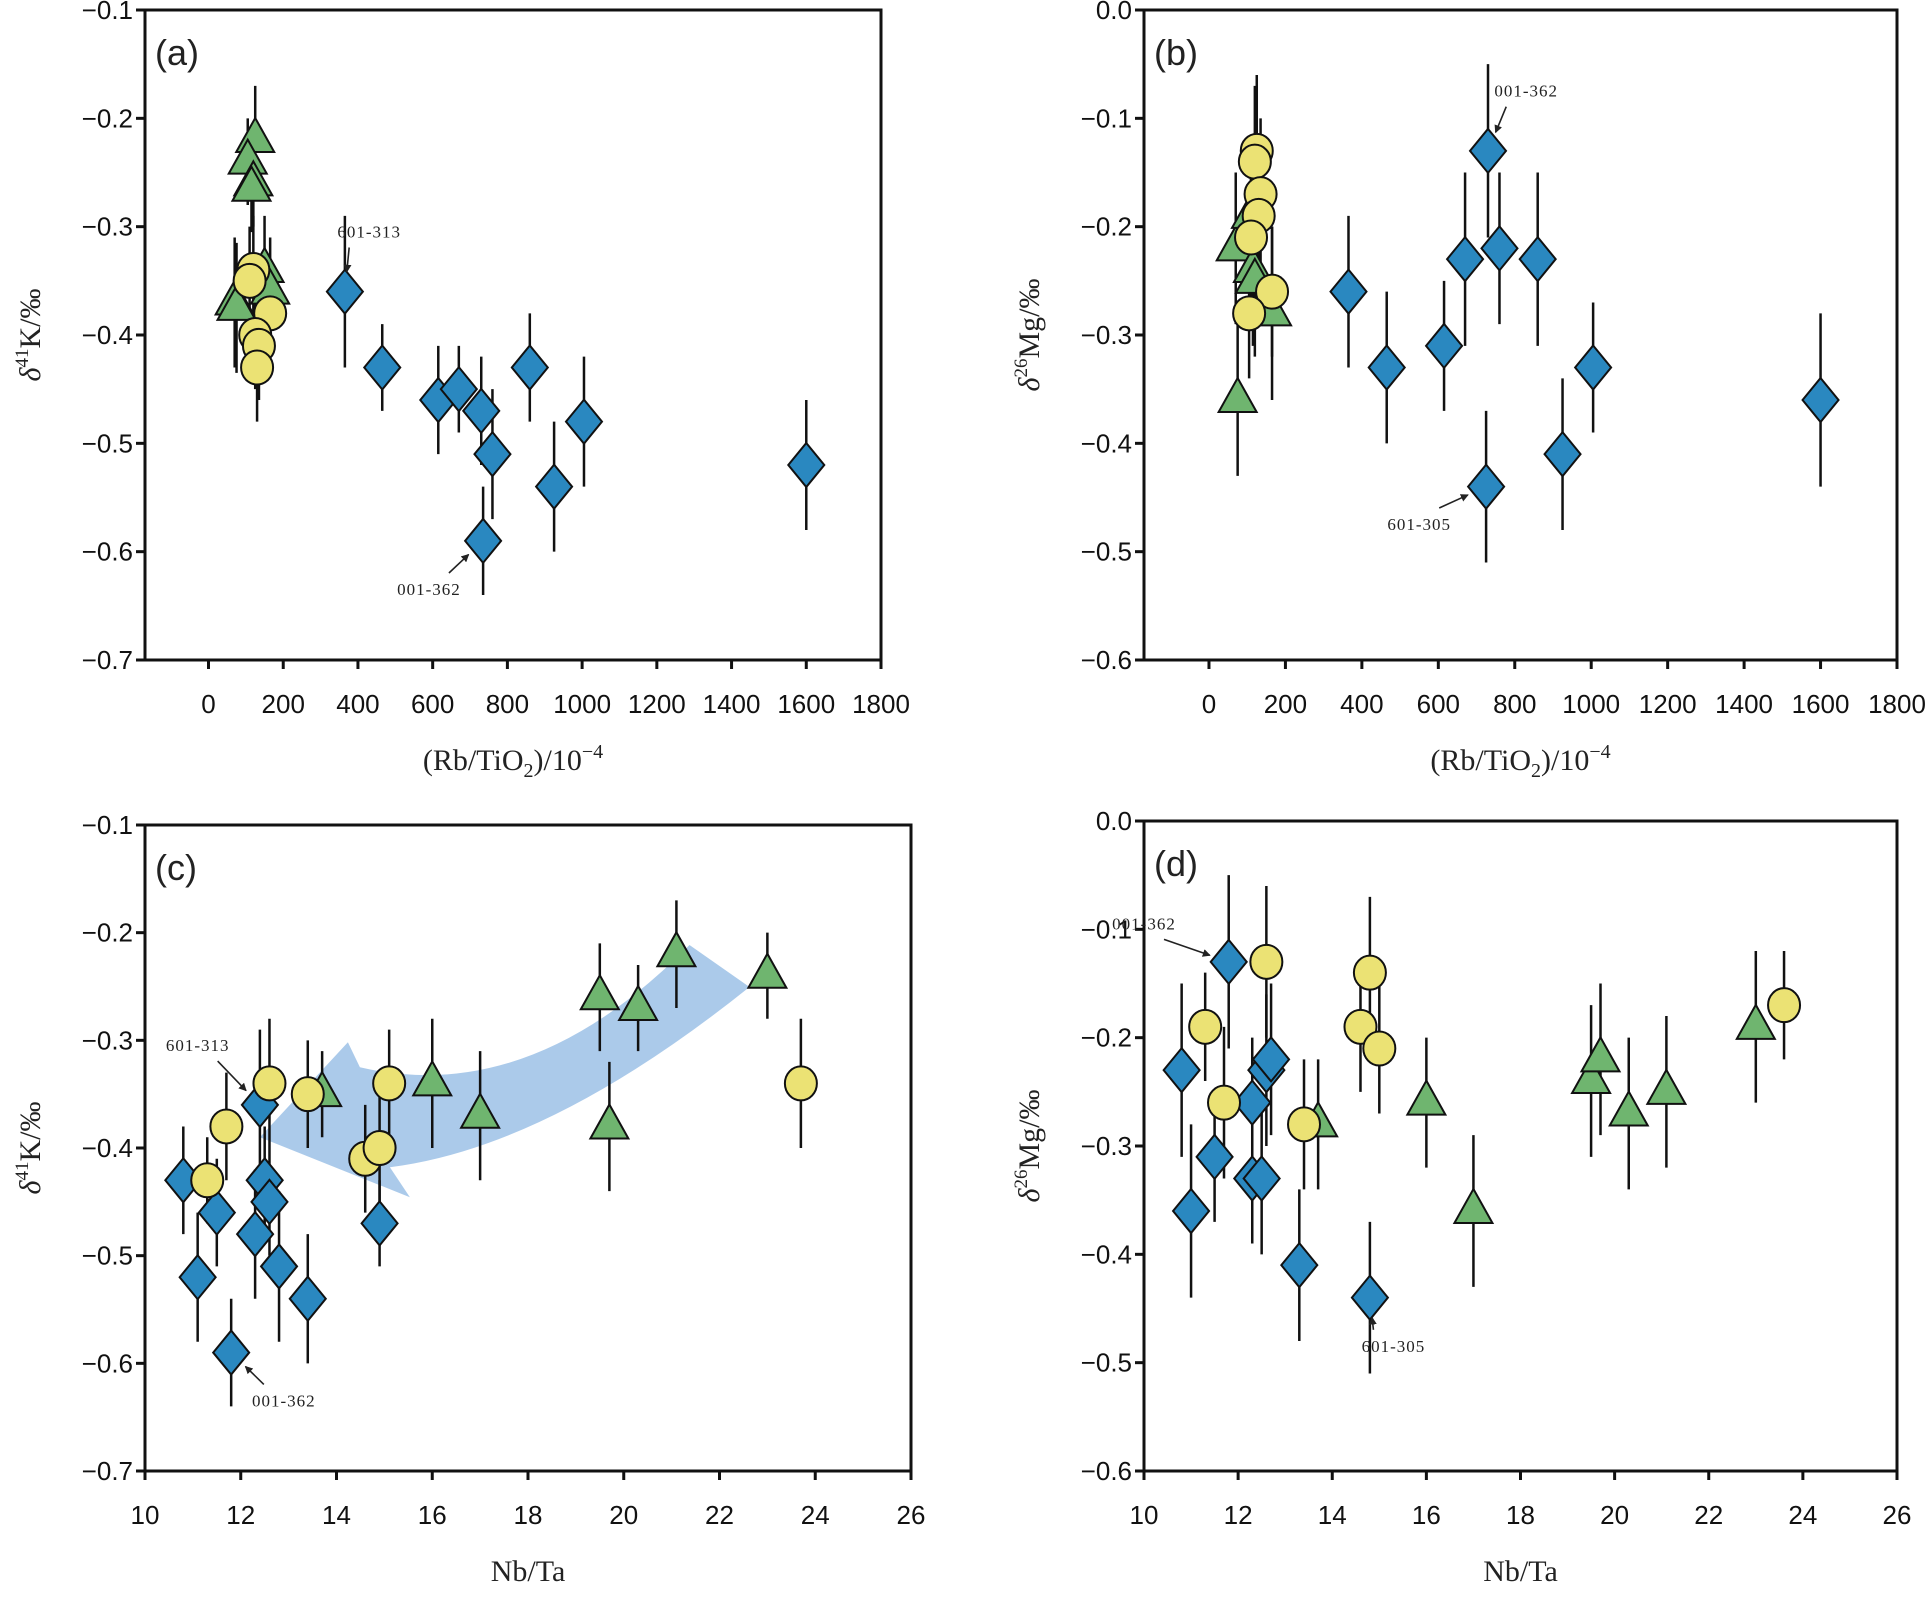 The width and height of the screenshot is (1930, 1606). What do you see at coordinates (1394, 1346) in the screenshot?
I see `annotation-label: 601-305` at bounding box center [1394, 1346].